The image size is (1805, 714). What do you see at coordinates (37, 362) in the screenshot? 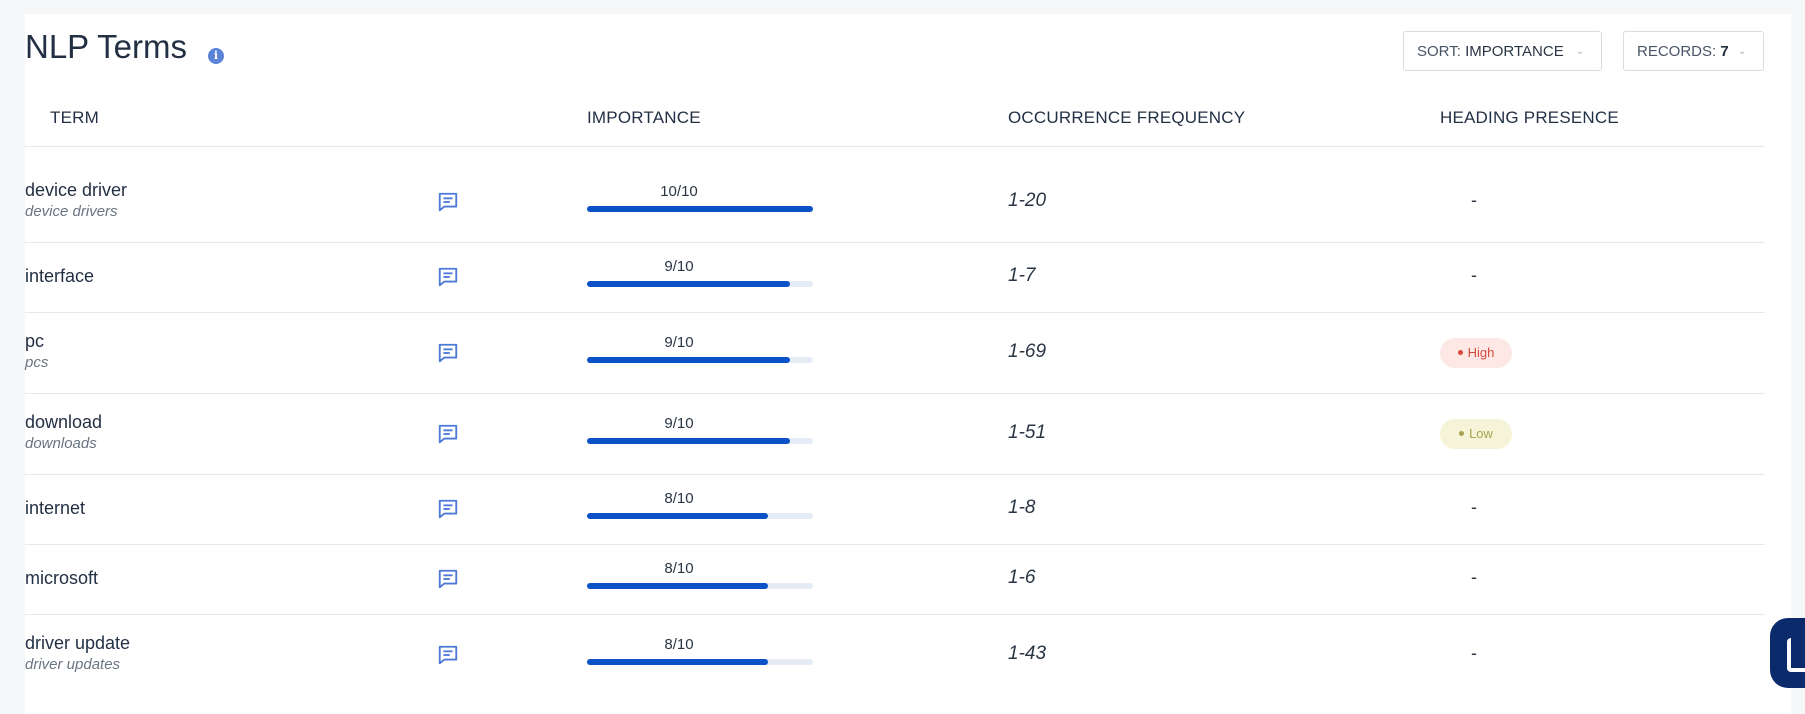
I see `term-variant: pcs` at bounding box center [37, 362].